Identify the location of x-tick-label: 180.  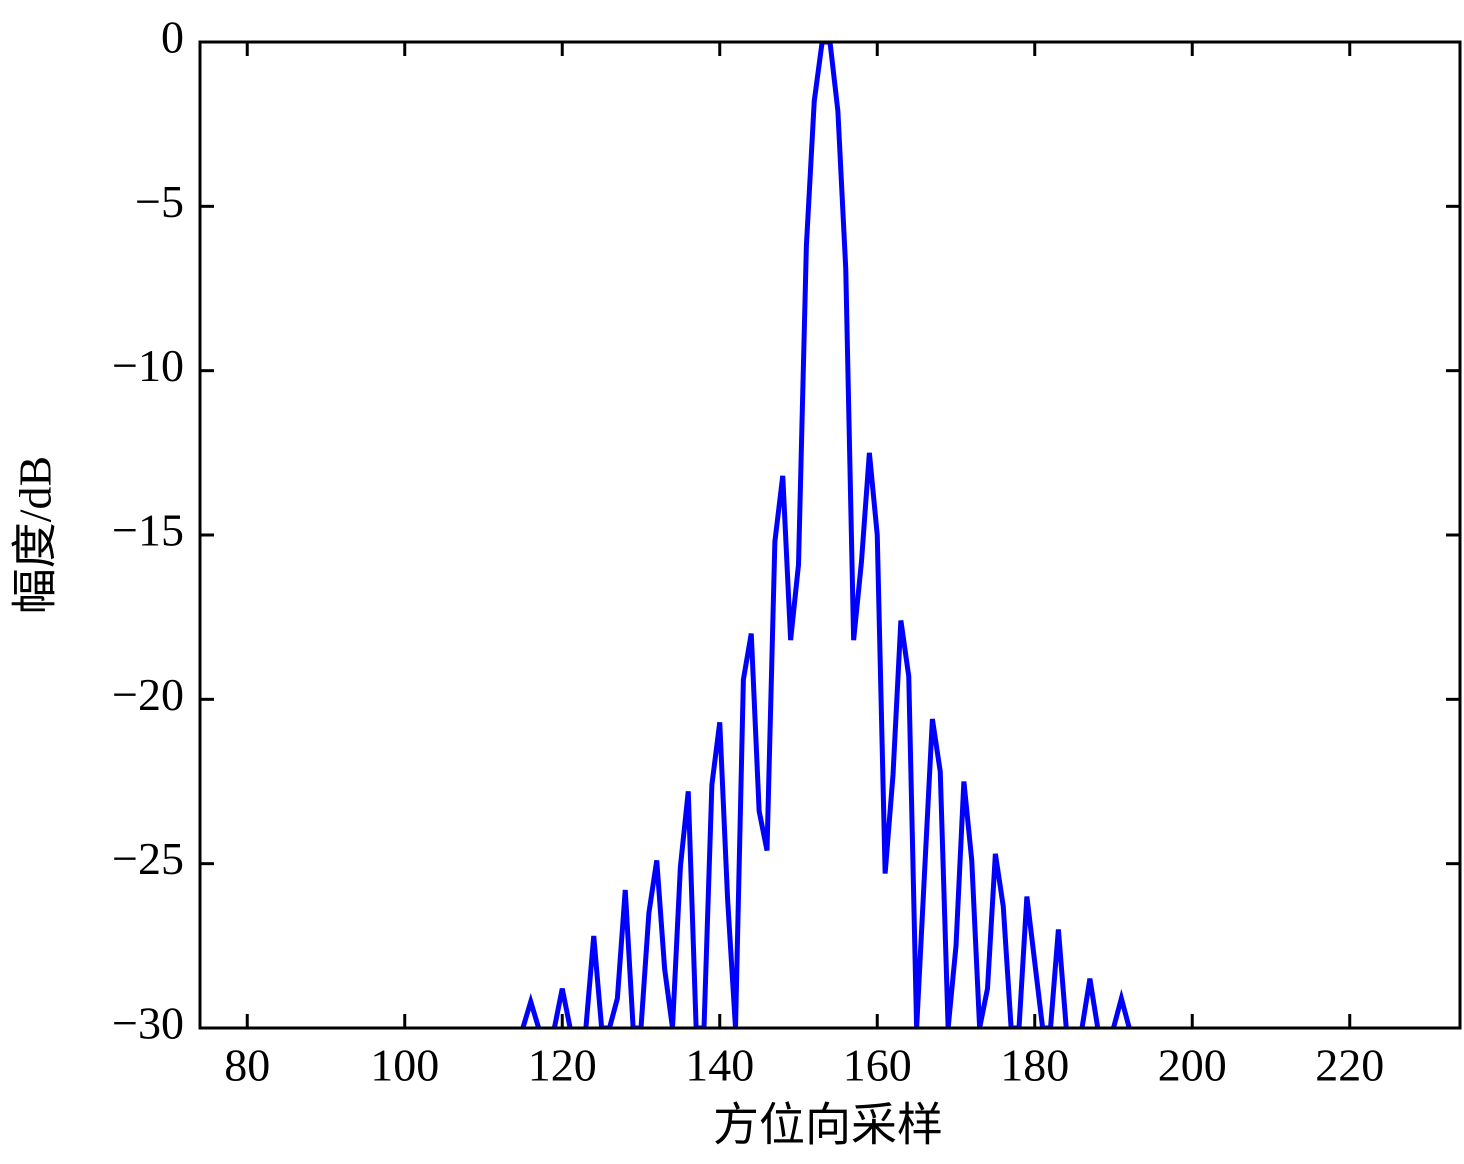
(1034, 1065).